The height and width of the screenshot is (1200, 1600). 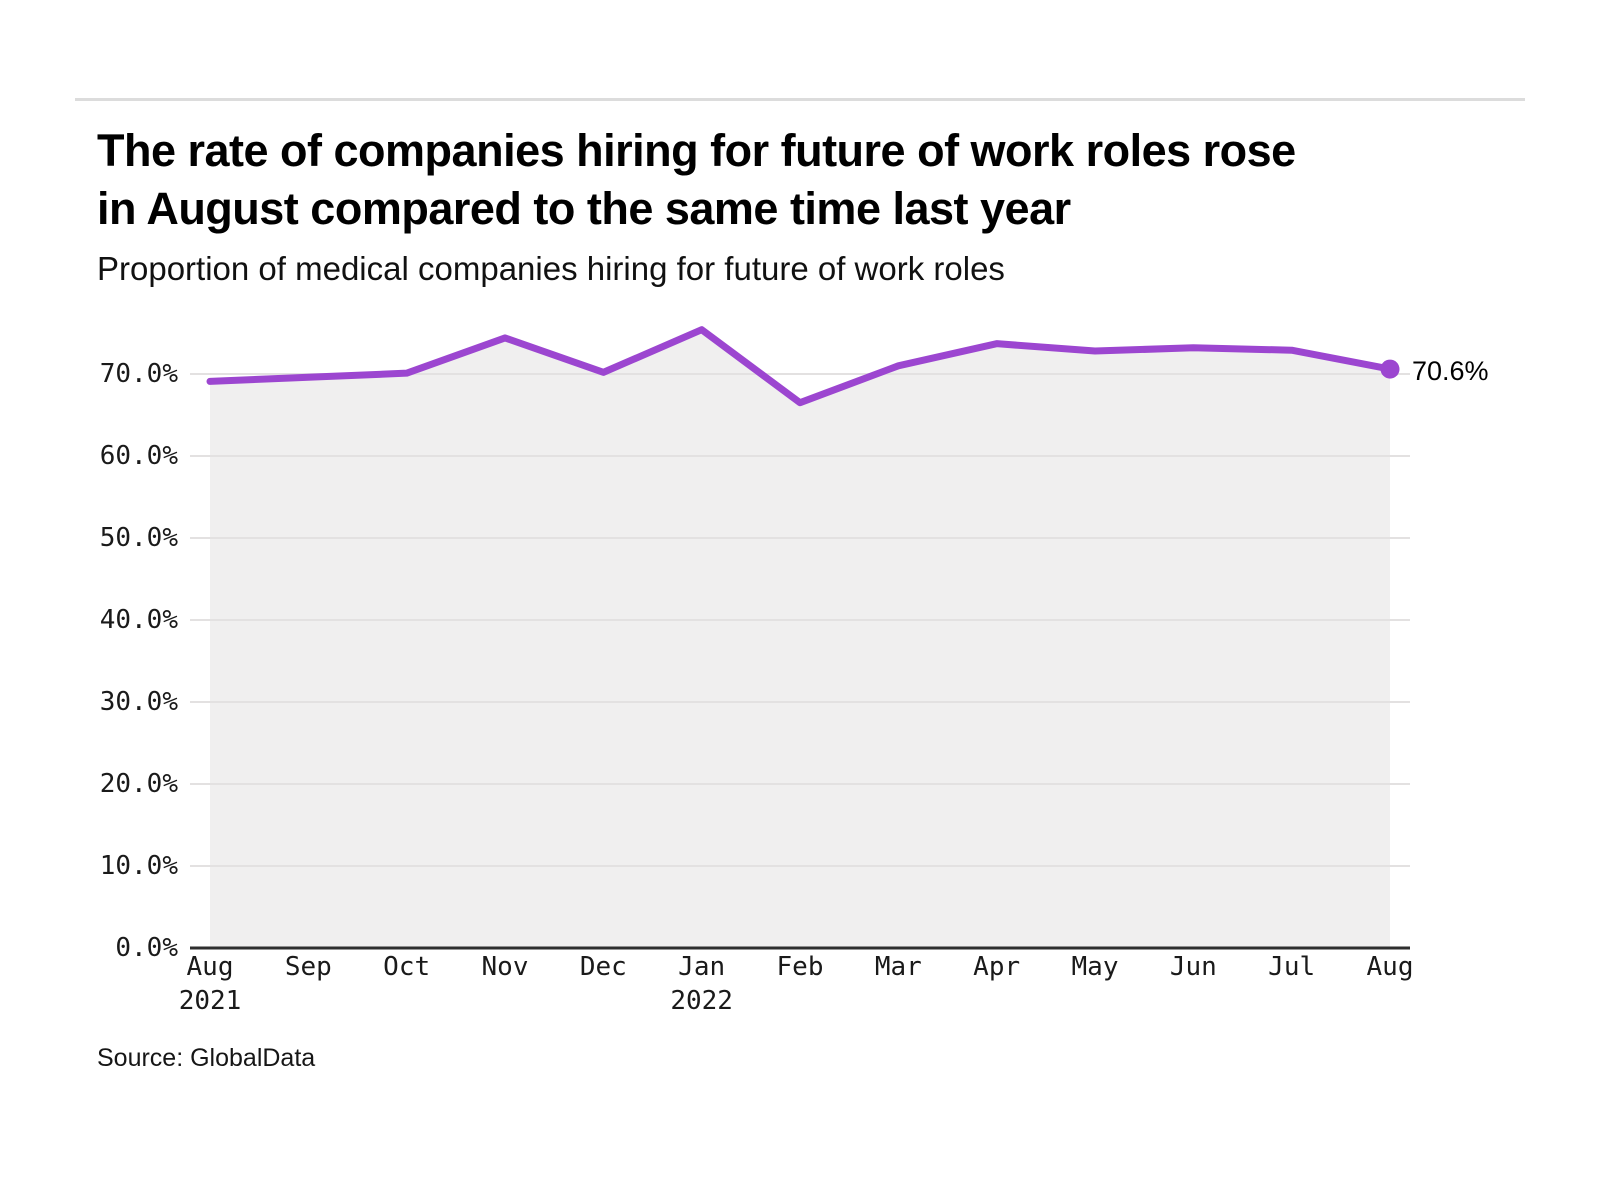 I want to click on x-axis-tick-label: Dec, so click(x=603, y=967).